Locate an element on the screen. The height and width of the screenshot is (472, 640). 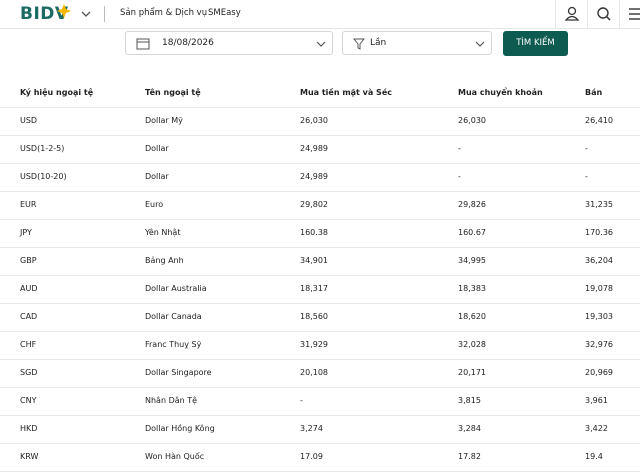
table-cell: 160.38 is located at coordinates (314, 232).